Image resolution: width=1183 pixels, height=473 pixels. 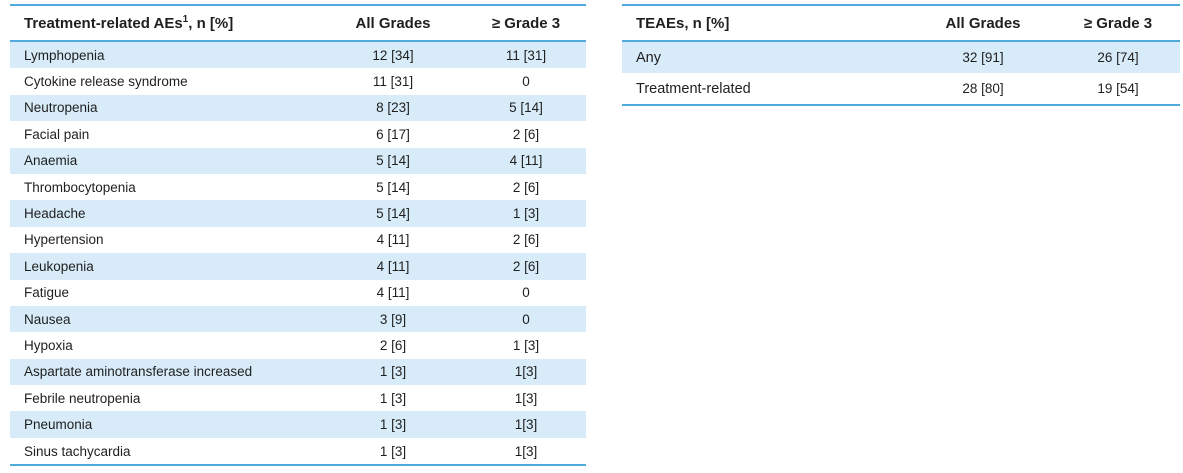 I want to click on grade3-cell: 11 [31], so click(x=526, y=55).